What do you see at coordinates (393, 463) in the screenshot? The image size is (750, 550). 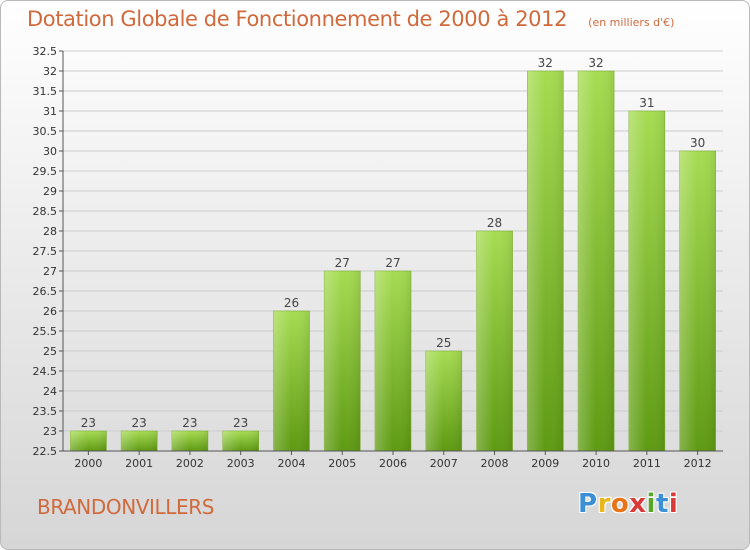 I see `x-tick-label: 2006` at bounding box center [393, 463].